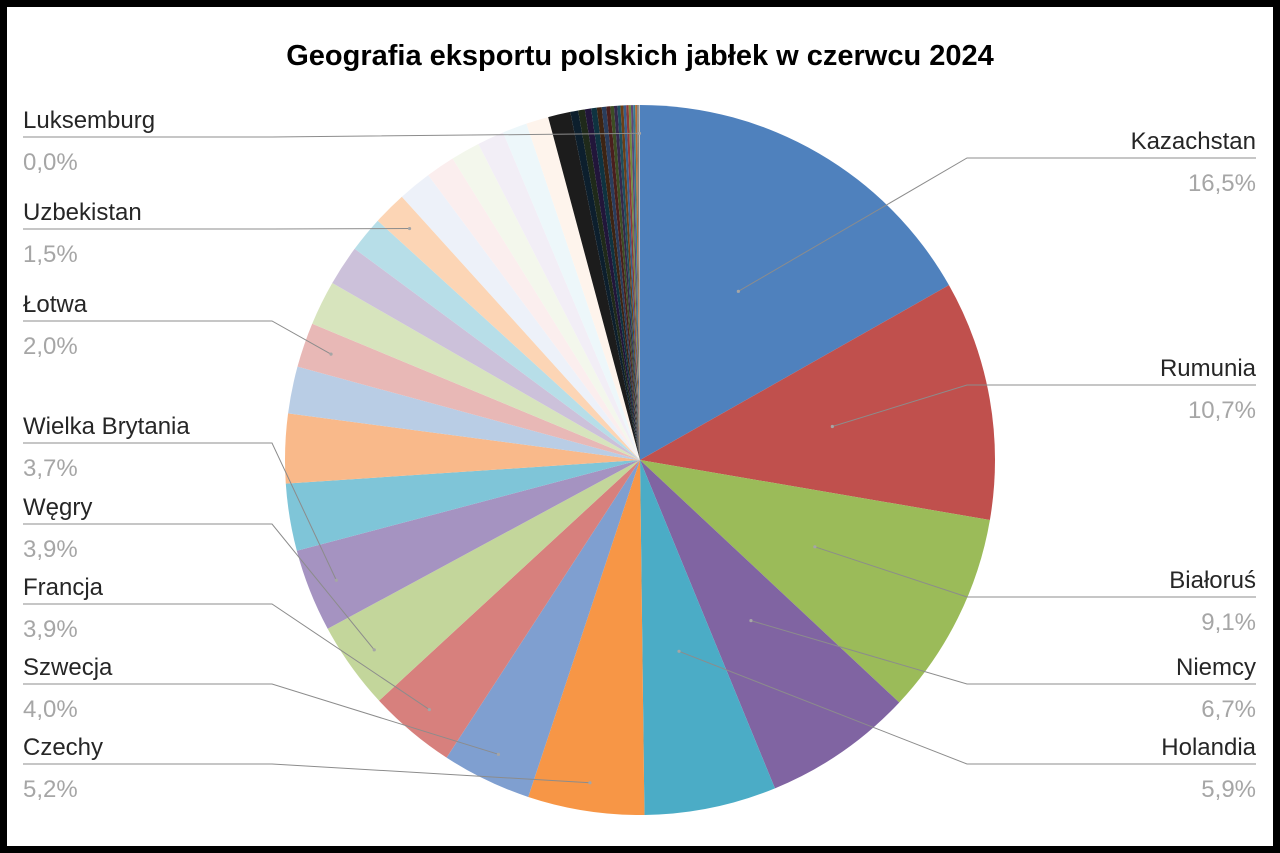  What do you see at coordinates (57, 507) in the screenshot?
I see `label-name-9: Węgry` at bounding box center [57, 507].